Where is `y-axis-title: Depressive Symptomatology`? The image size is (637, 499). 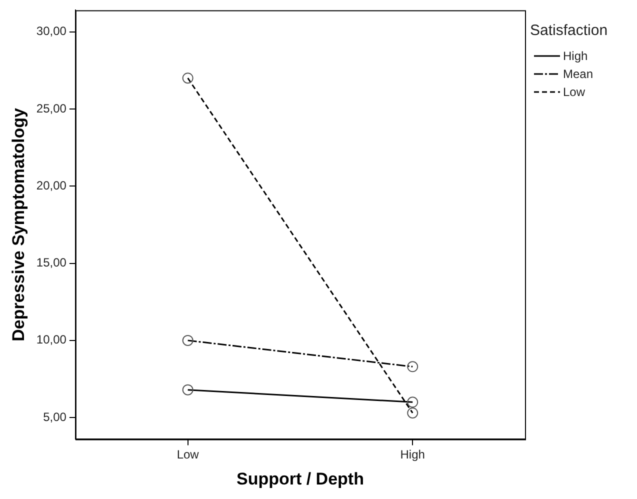
y-axis-title: Depressive Symptomatology is located at coordinates (18, 224).